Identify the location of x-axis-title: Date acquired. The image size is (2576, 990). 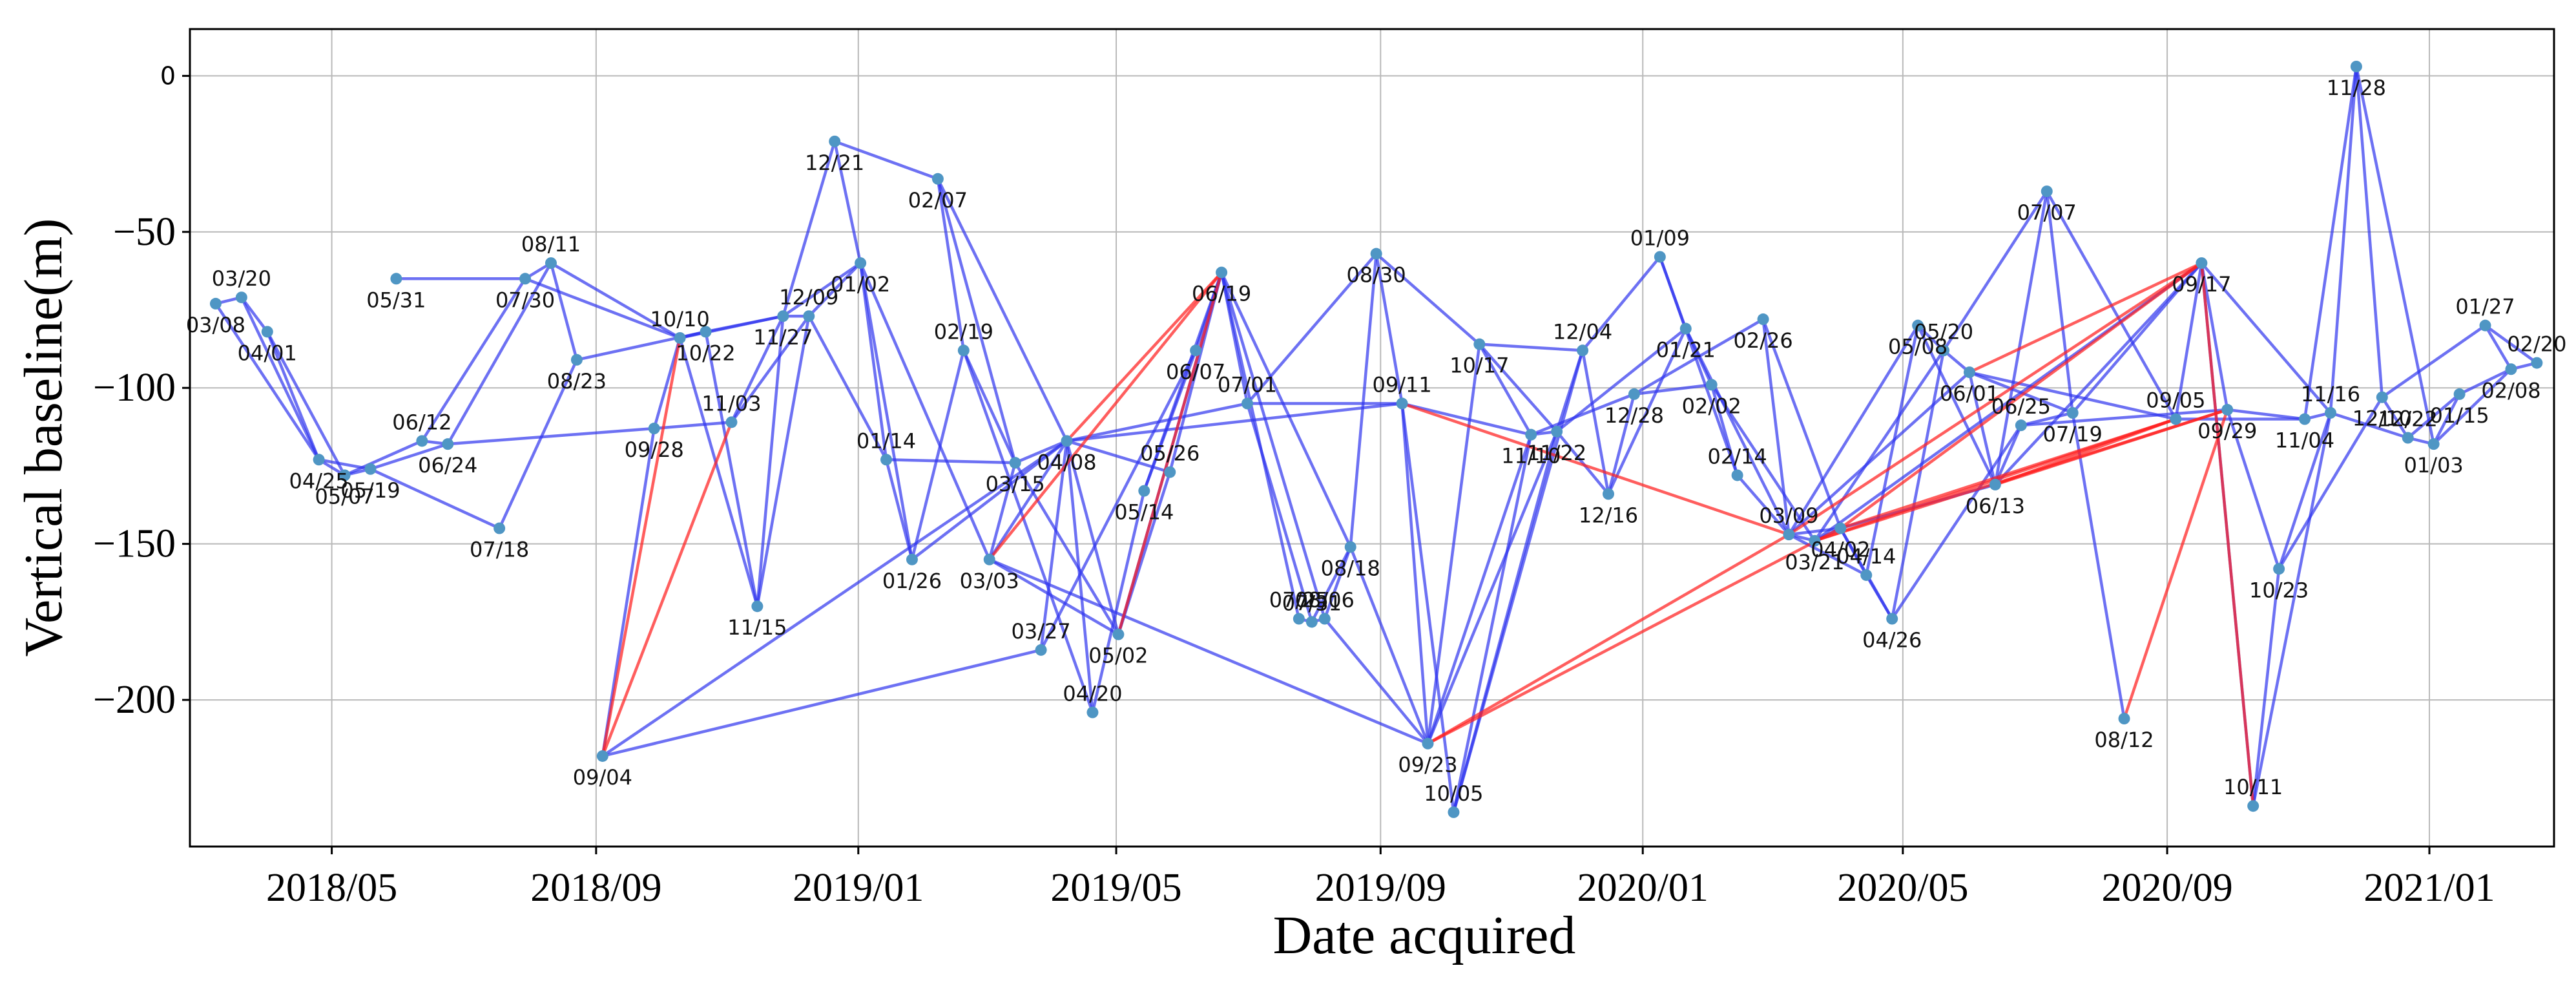
(1424, 935).